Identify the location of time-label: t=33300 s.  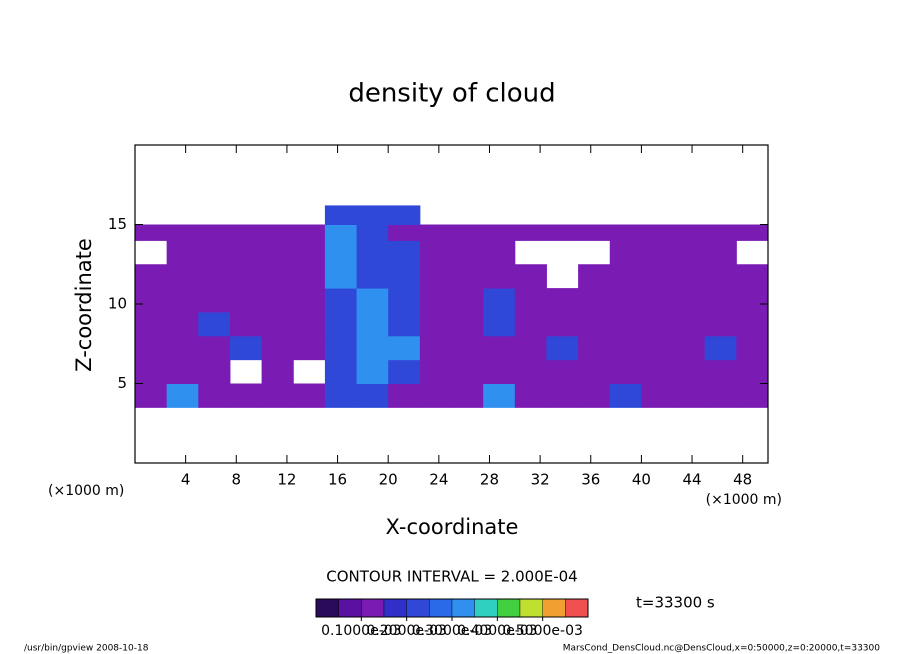
(675, 603).